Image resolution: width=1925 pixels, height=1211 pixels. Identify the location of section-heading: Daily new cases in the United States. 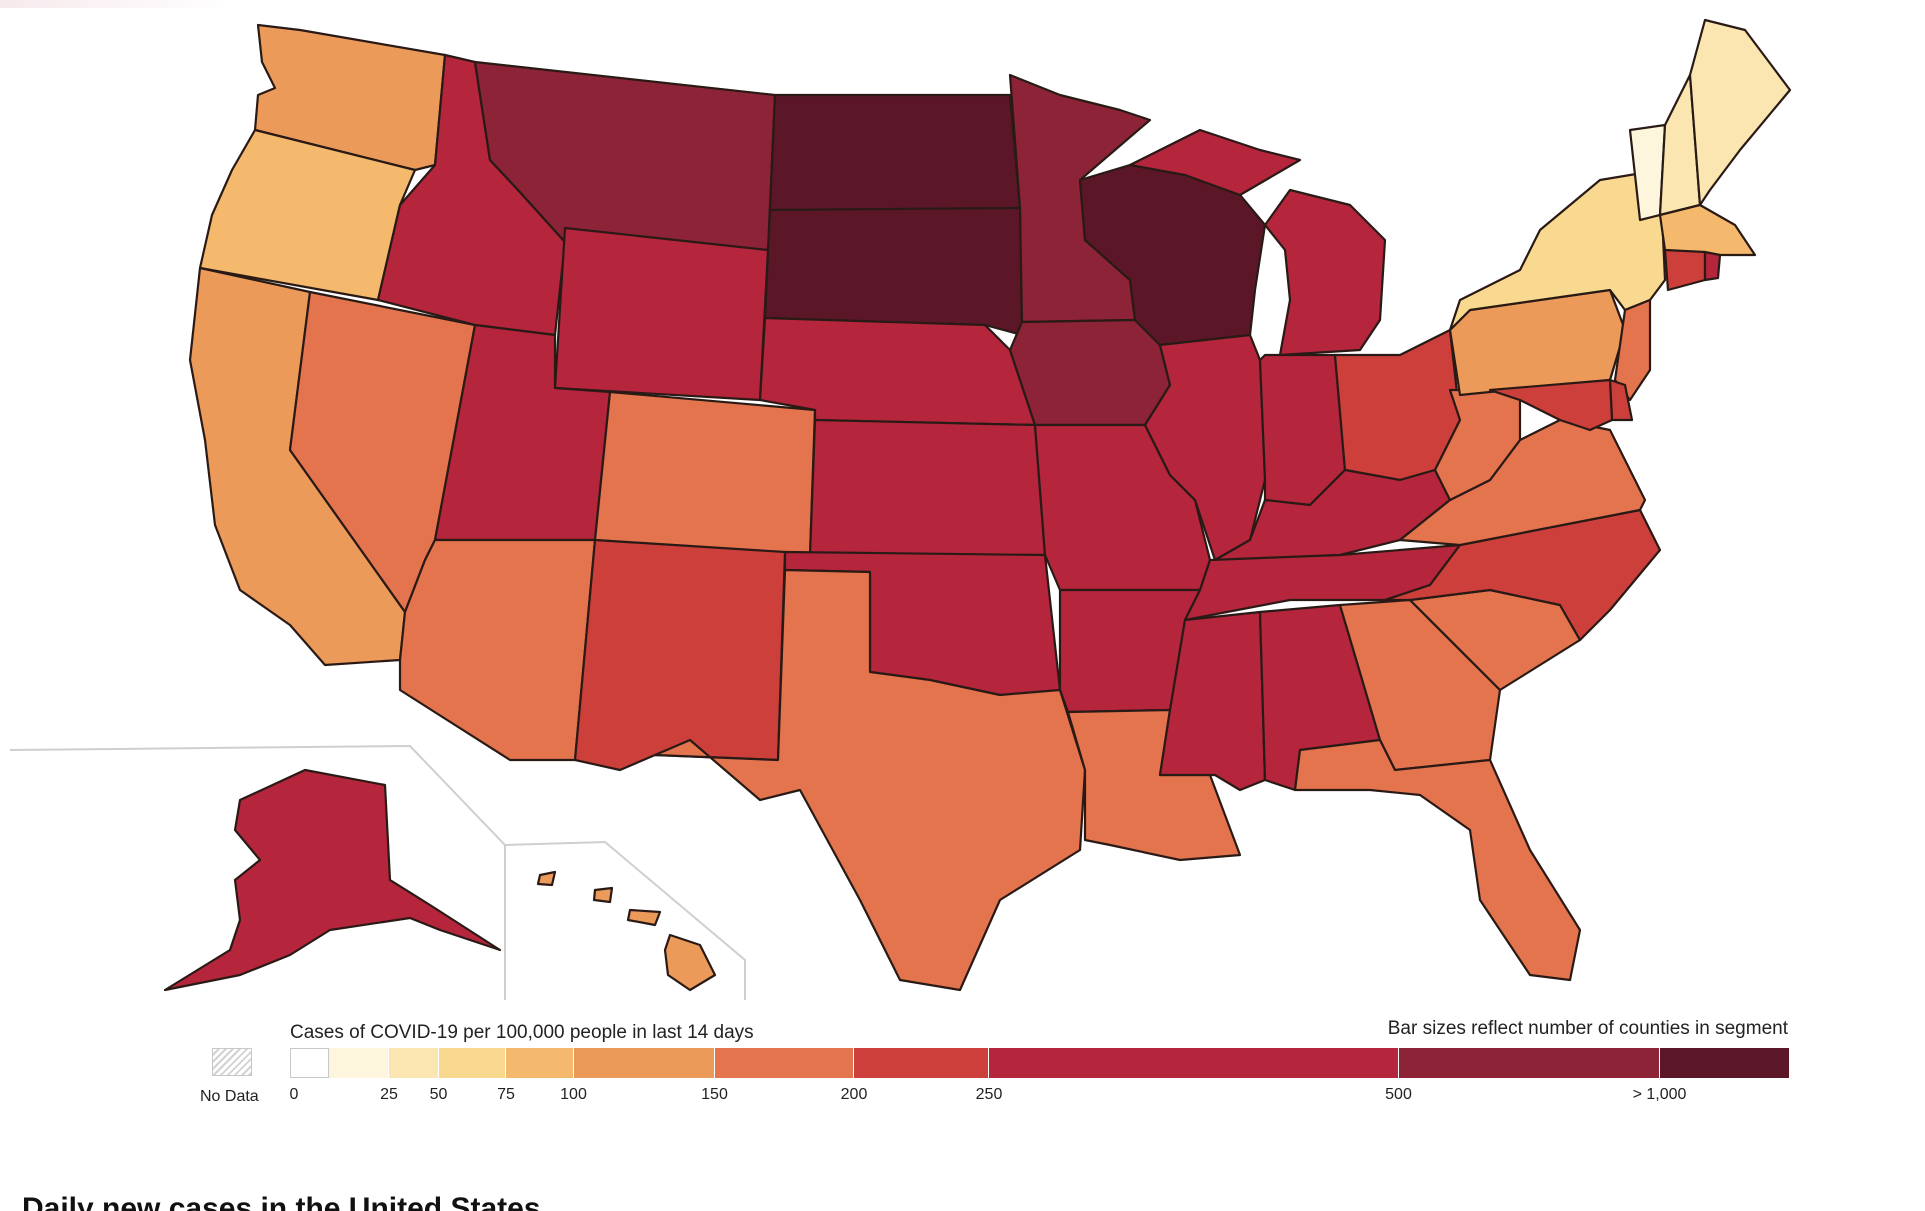
(281, 1201).